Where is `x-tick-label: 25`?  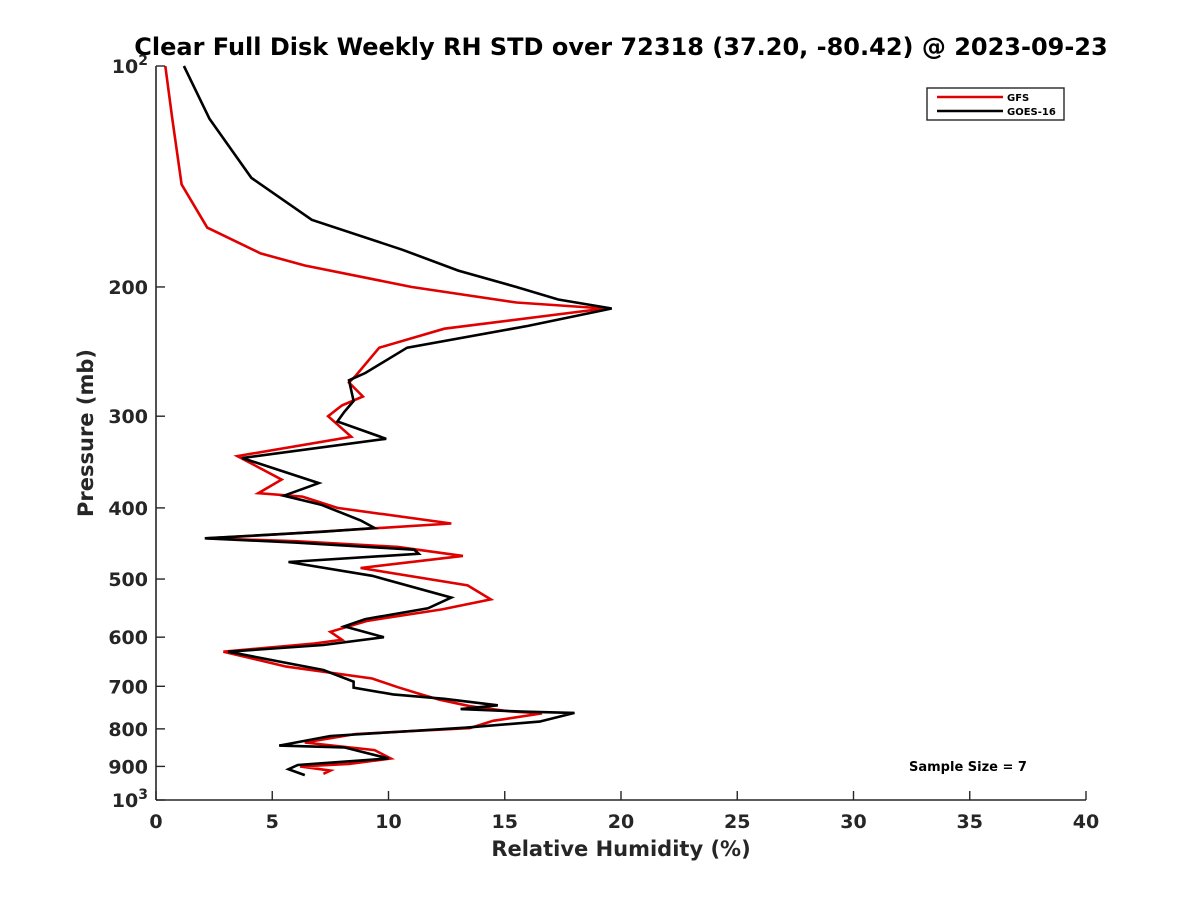 x-tick-label: 25 is located at coordinates (737, 822).